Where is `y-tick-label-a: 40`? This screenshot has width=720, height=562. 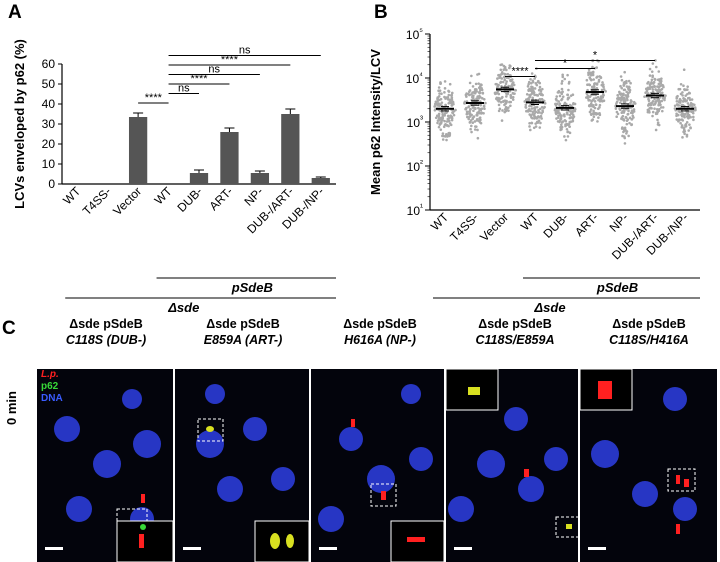 y-tick-label-a: 40 is located at coordinates (49, 104).